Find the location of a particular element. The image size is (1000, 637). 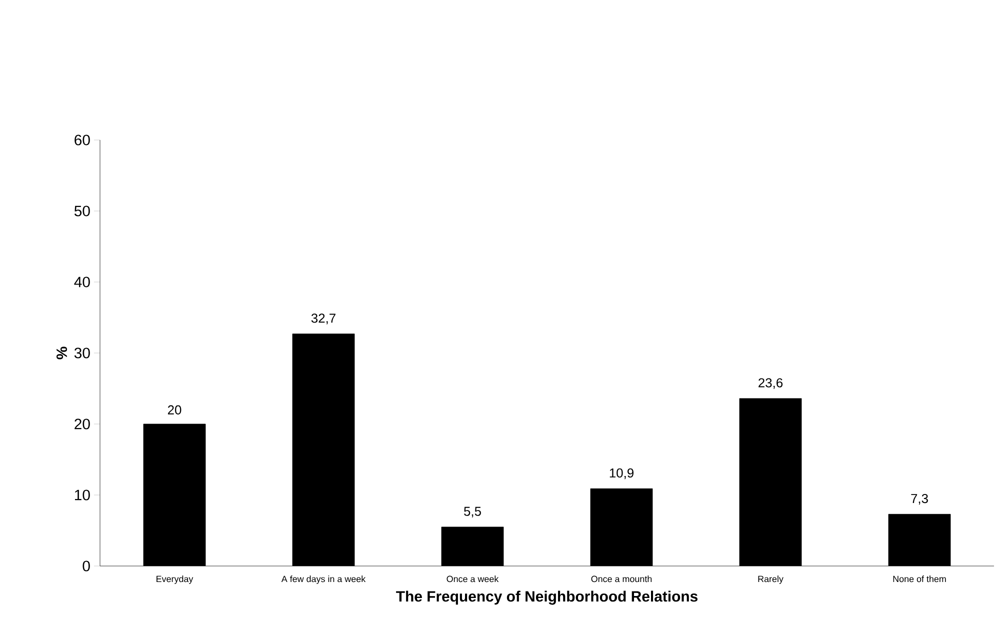

y-tick-label: 20 is located at coordinates (82, 424).